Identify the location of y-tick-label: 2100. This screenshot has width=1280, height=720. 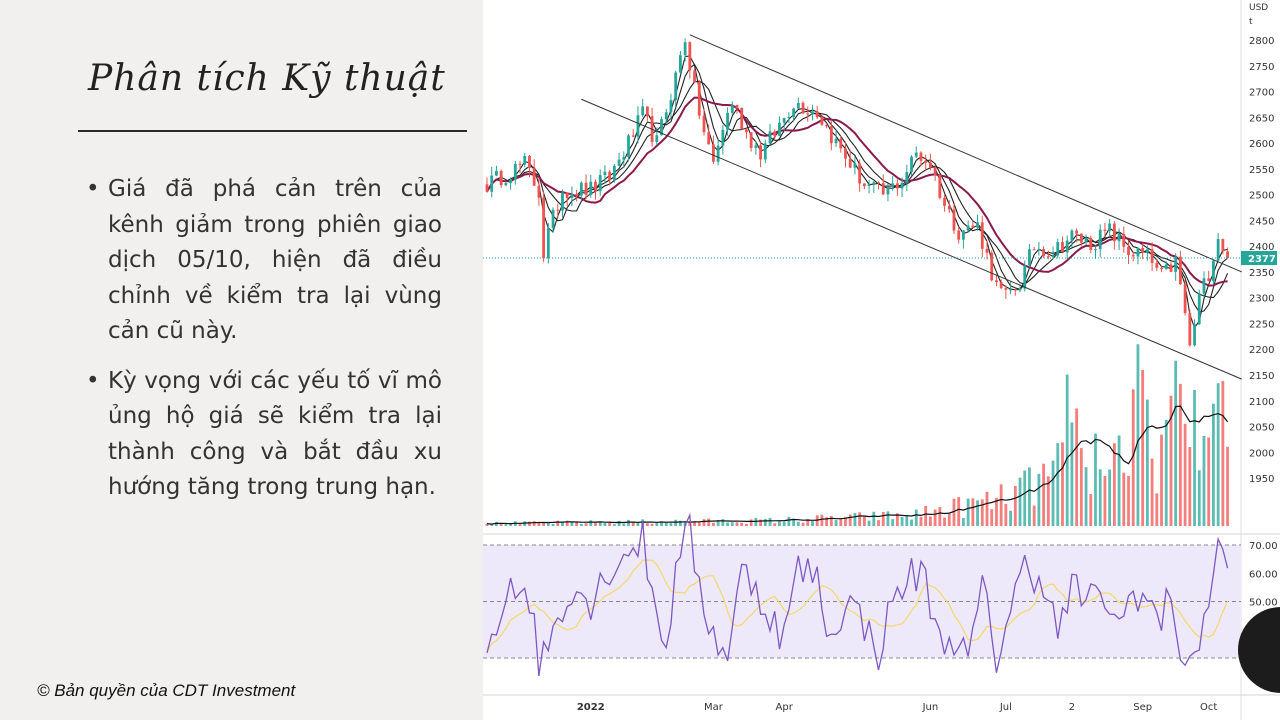
(1261, 402).